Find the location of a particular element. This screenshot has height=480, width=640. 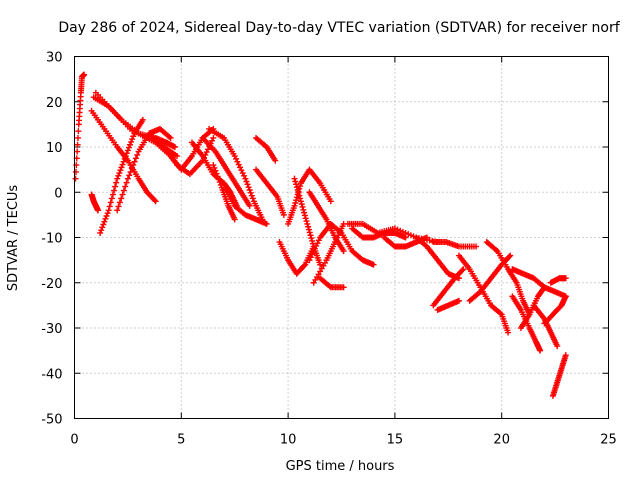

y-tick-label: -50 is located at coordinates (51, 420).